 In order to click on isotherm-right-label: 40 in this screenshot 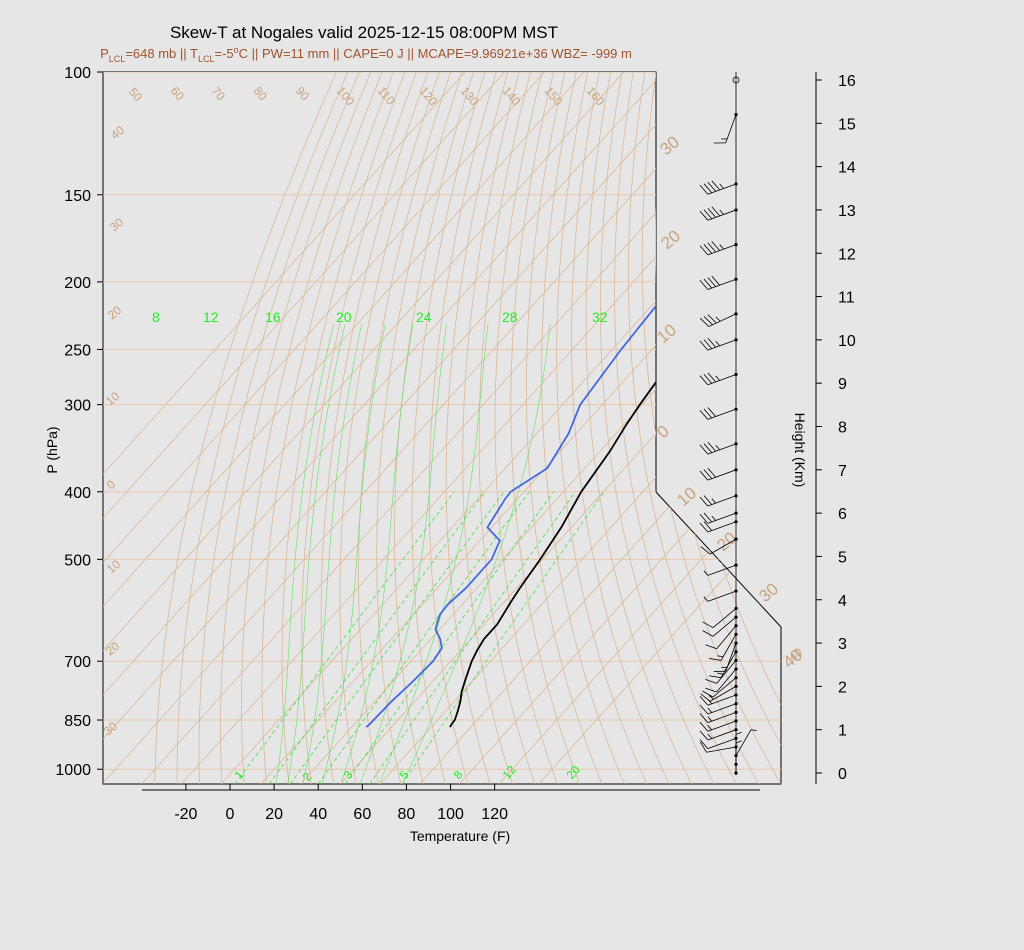, I will do `click(792, 658)`.